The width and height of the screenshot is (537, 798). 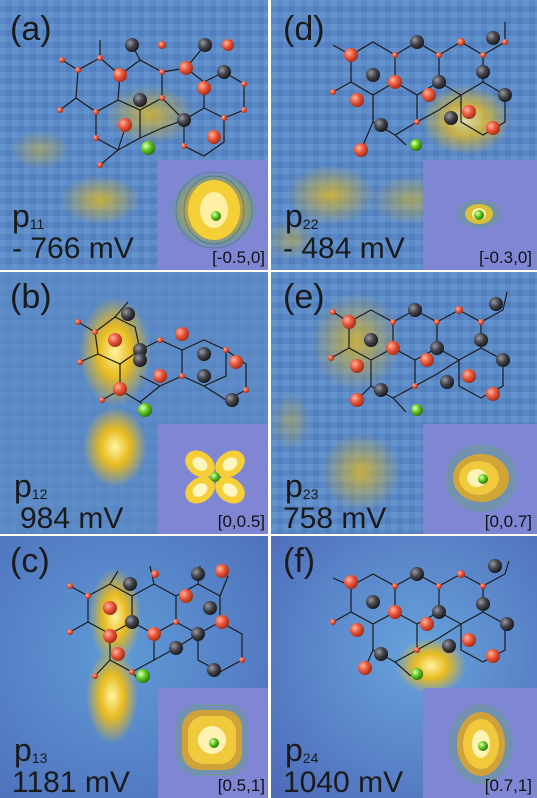 I want to click on panel-label: (d), so click(x=304, y=29).